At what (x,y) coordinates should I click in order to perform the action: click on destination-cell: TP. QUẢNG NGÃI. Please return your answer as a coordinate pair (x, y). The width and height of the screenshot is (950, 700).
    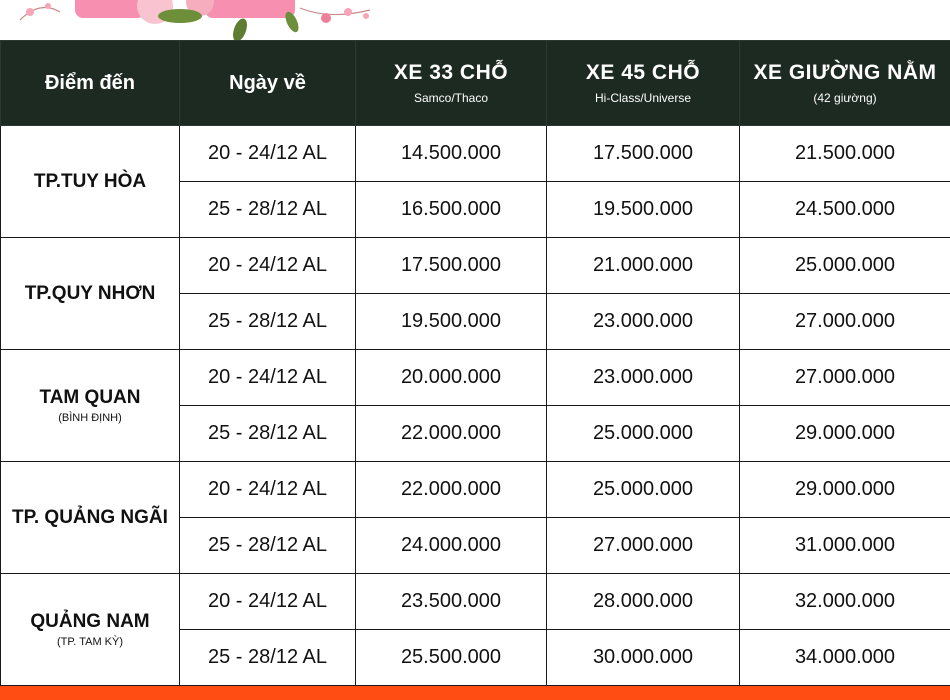
    Looking at the image, I should click on (90, 517).